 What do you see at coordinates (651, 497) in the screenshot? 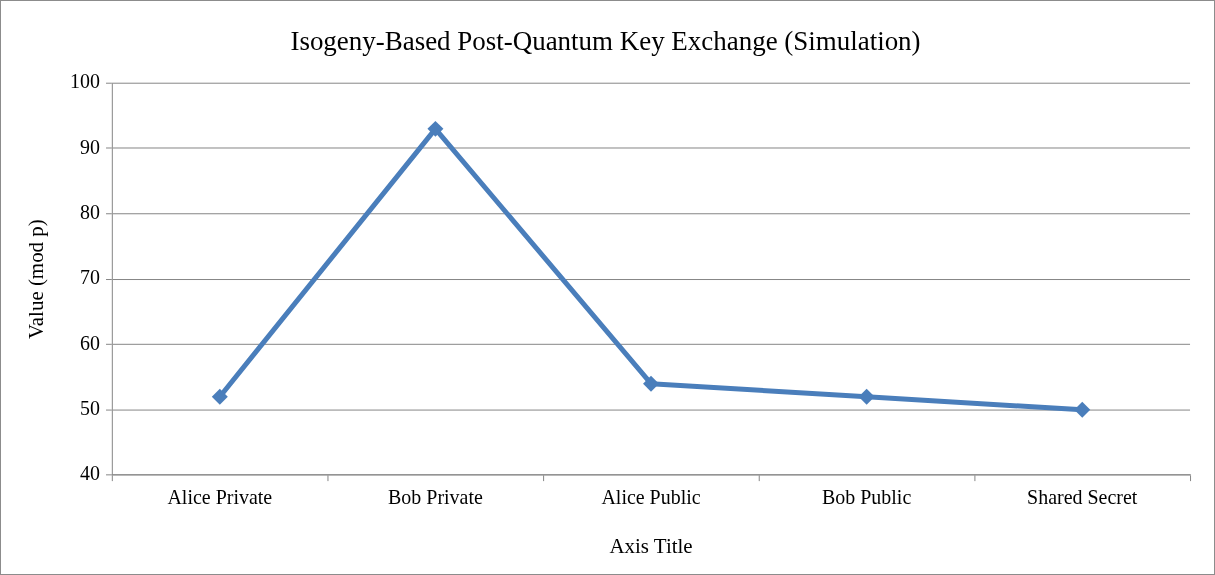
I see `x-tick-label: Alice Public` at bounding box center [651, 497].